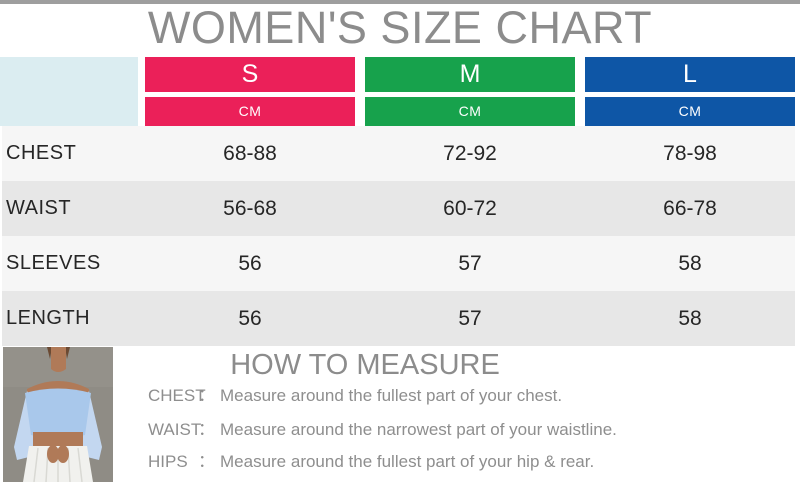  Describe the element at coordinates (470, 111) in the screenshot. I see `unit-cell-m: CM` at that location.